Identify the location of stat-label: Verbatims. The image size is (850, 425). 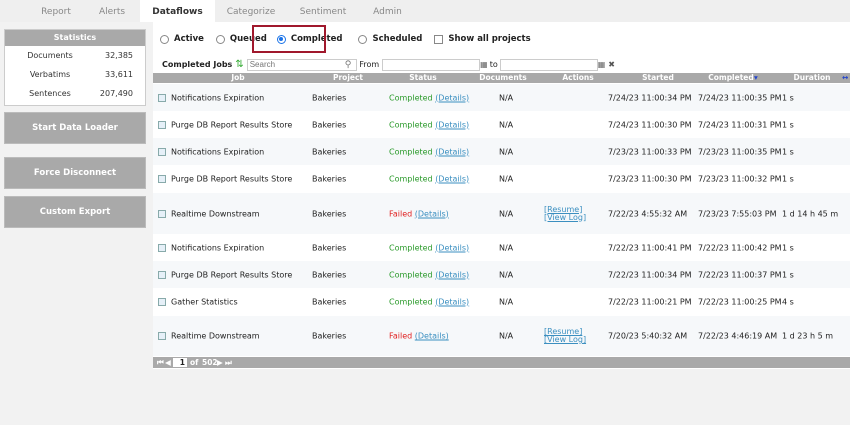
(50, 74).